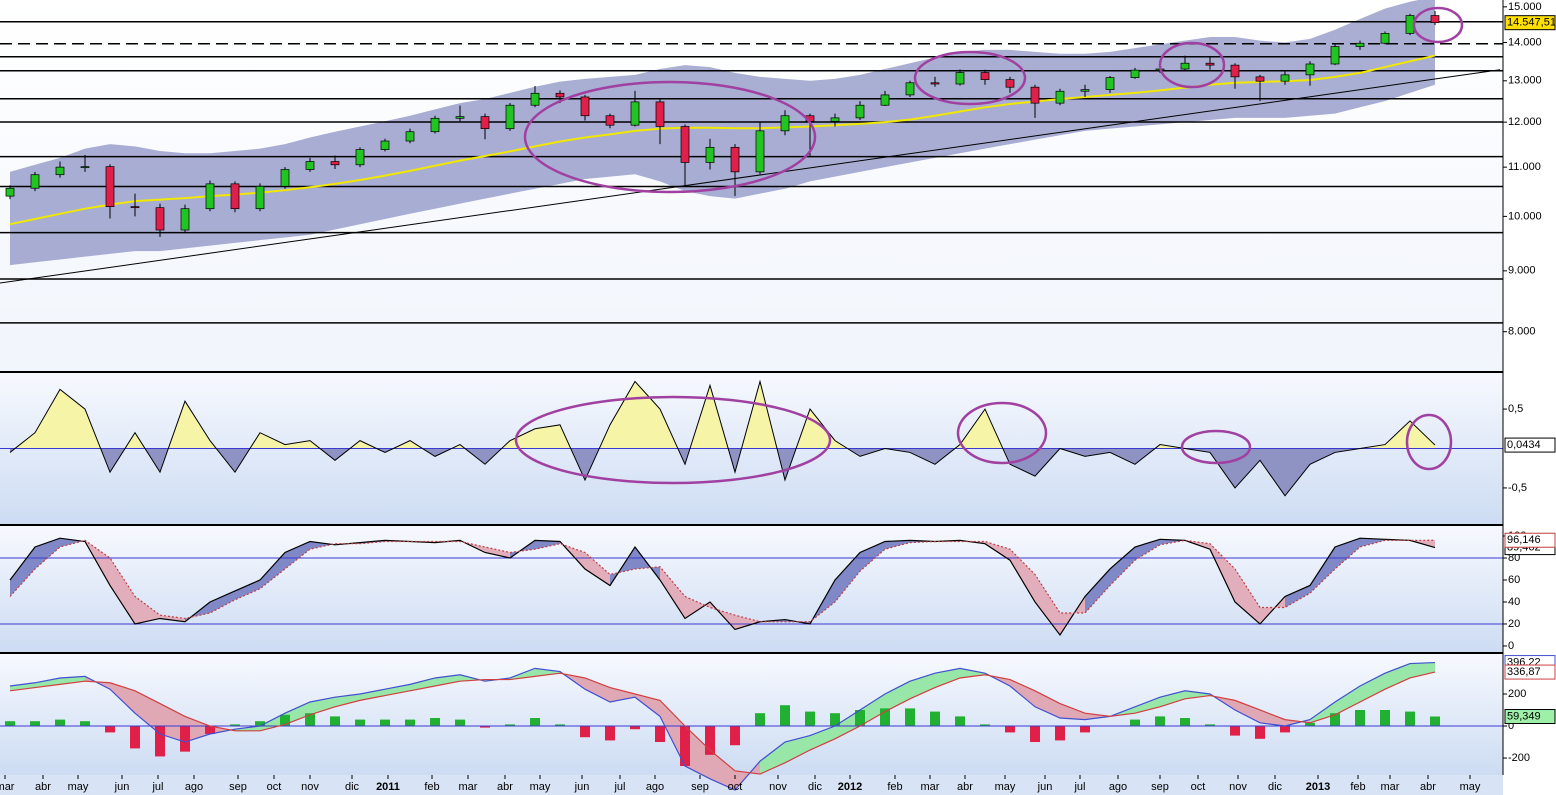 The width and height of the screenshot is (1556, 795). I want to click on value-tag: 336,87, so click(1524, 672).